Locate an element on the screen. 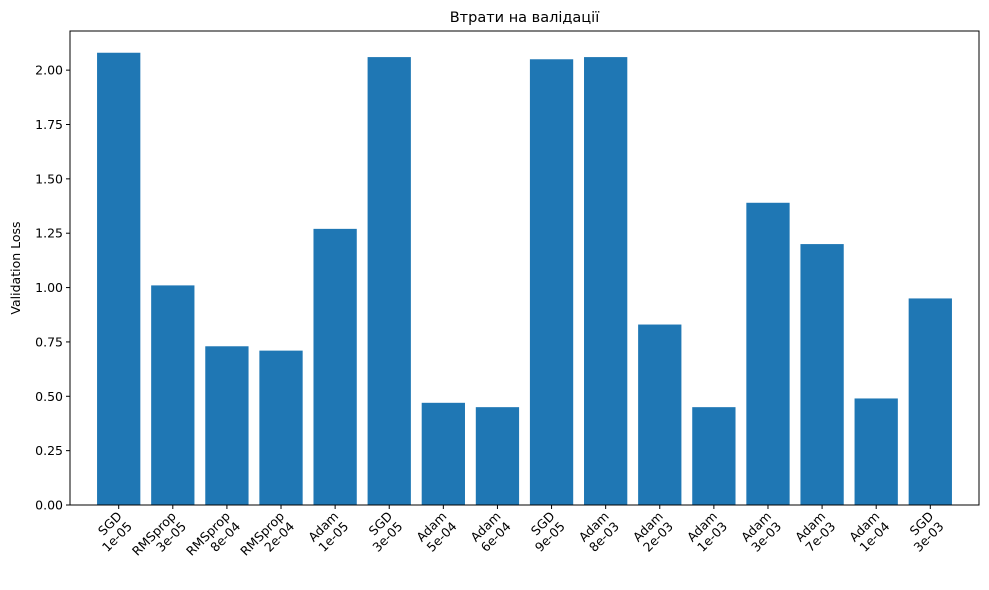 The image size is (989, 590). x-tick-label: Adam1e-03 is located at coordinates (707, 532).